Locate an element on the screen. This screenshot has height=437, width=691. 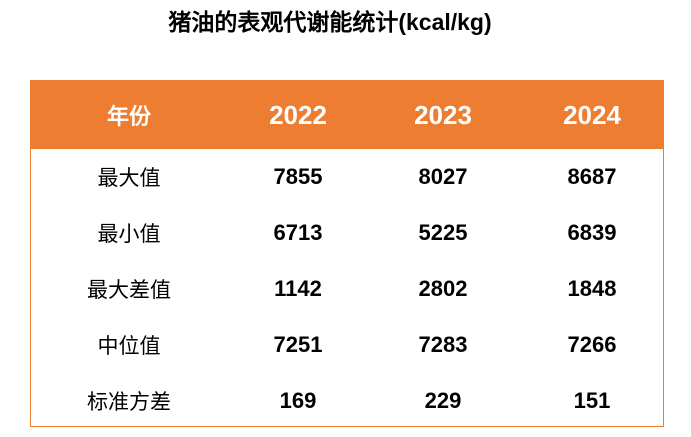
row-label: 标准方差 is located at coordinates (129, 402).